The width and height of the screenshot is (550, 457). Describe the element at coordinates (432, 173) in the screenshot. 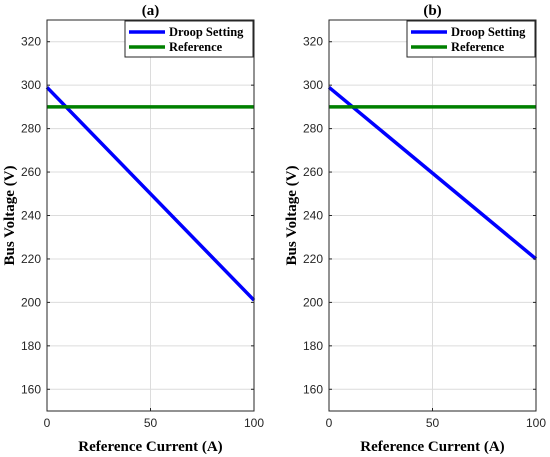

I see `series-line-droop-setting` at that location.